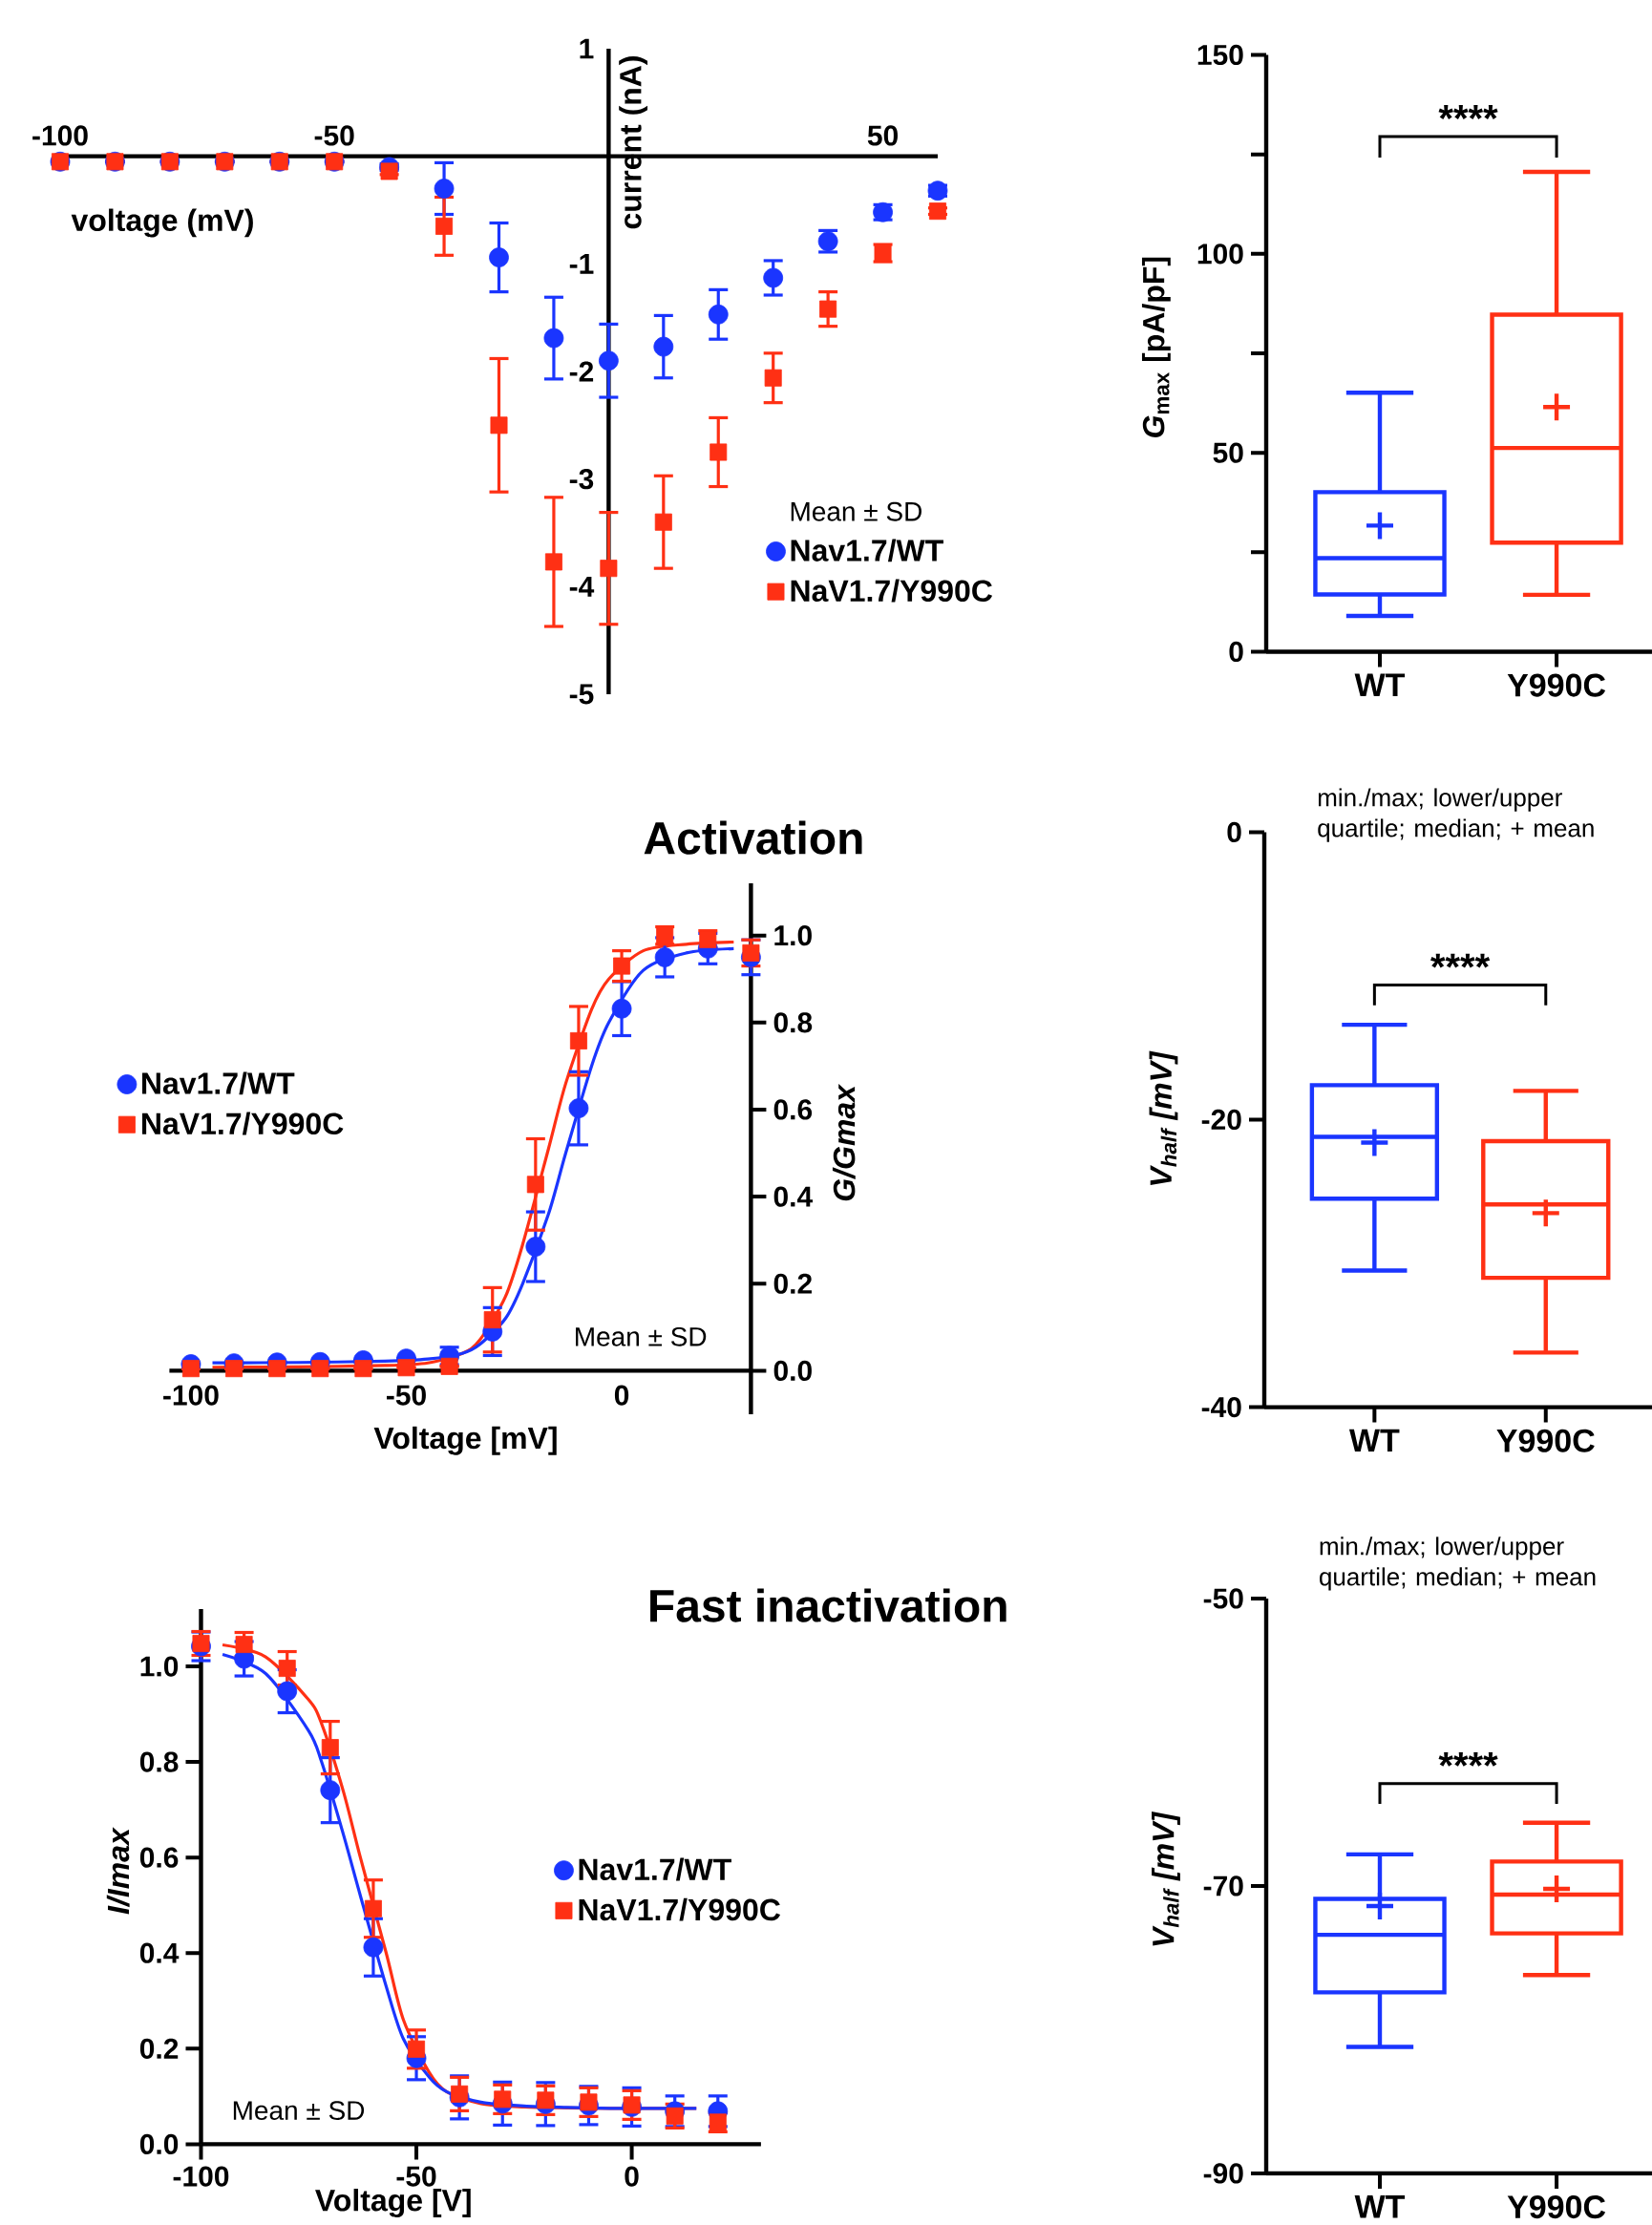  I want to click on chart-title: Activation, so click(753, 837).